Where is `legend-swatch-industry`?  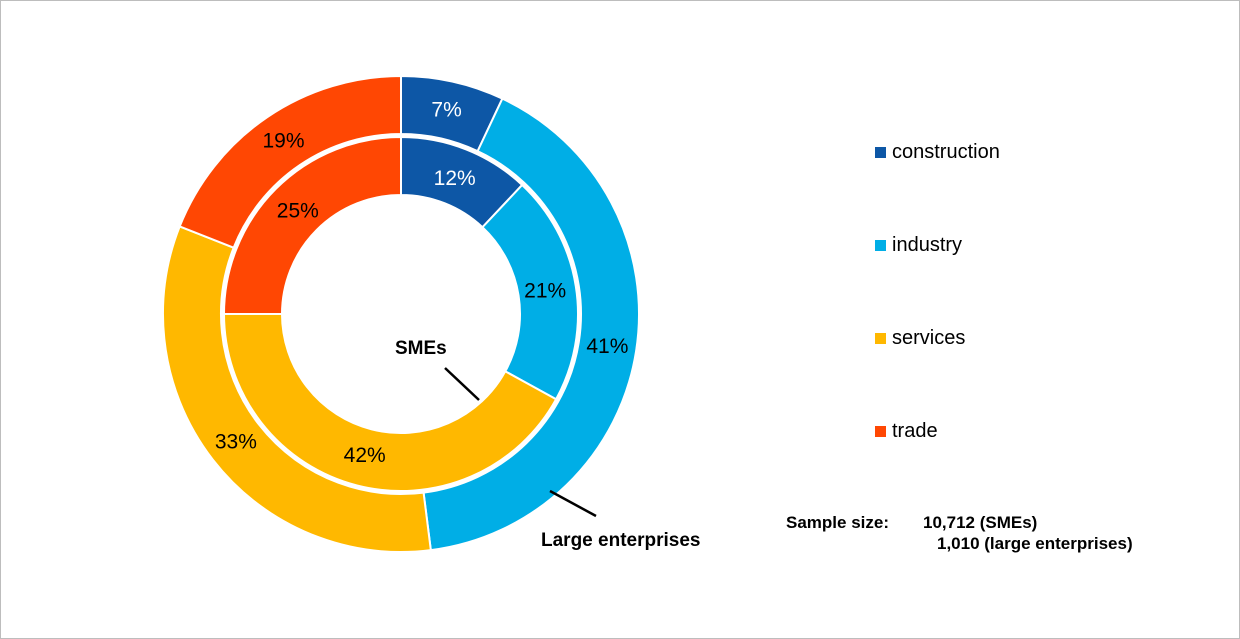
legend-swatch-industry is located at coordinates (880, 245).